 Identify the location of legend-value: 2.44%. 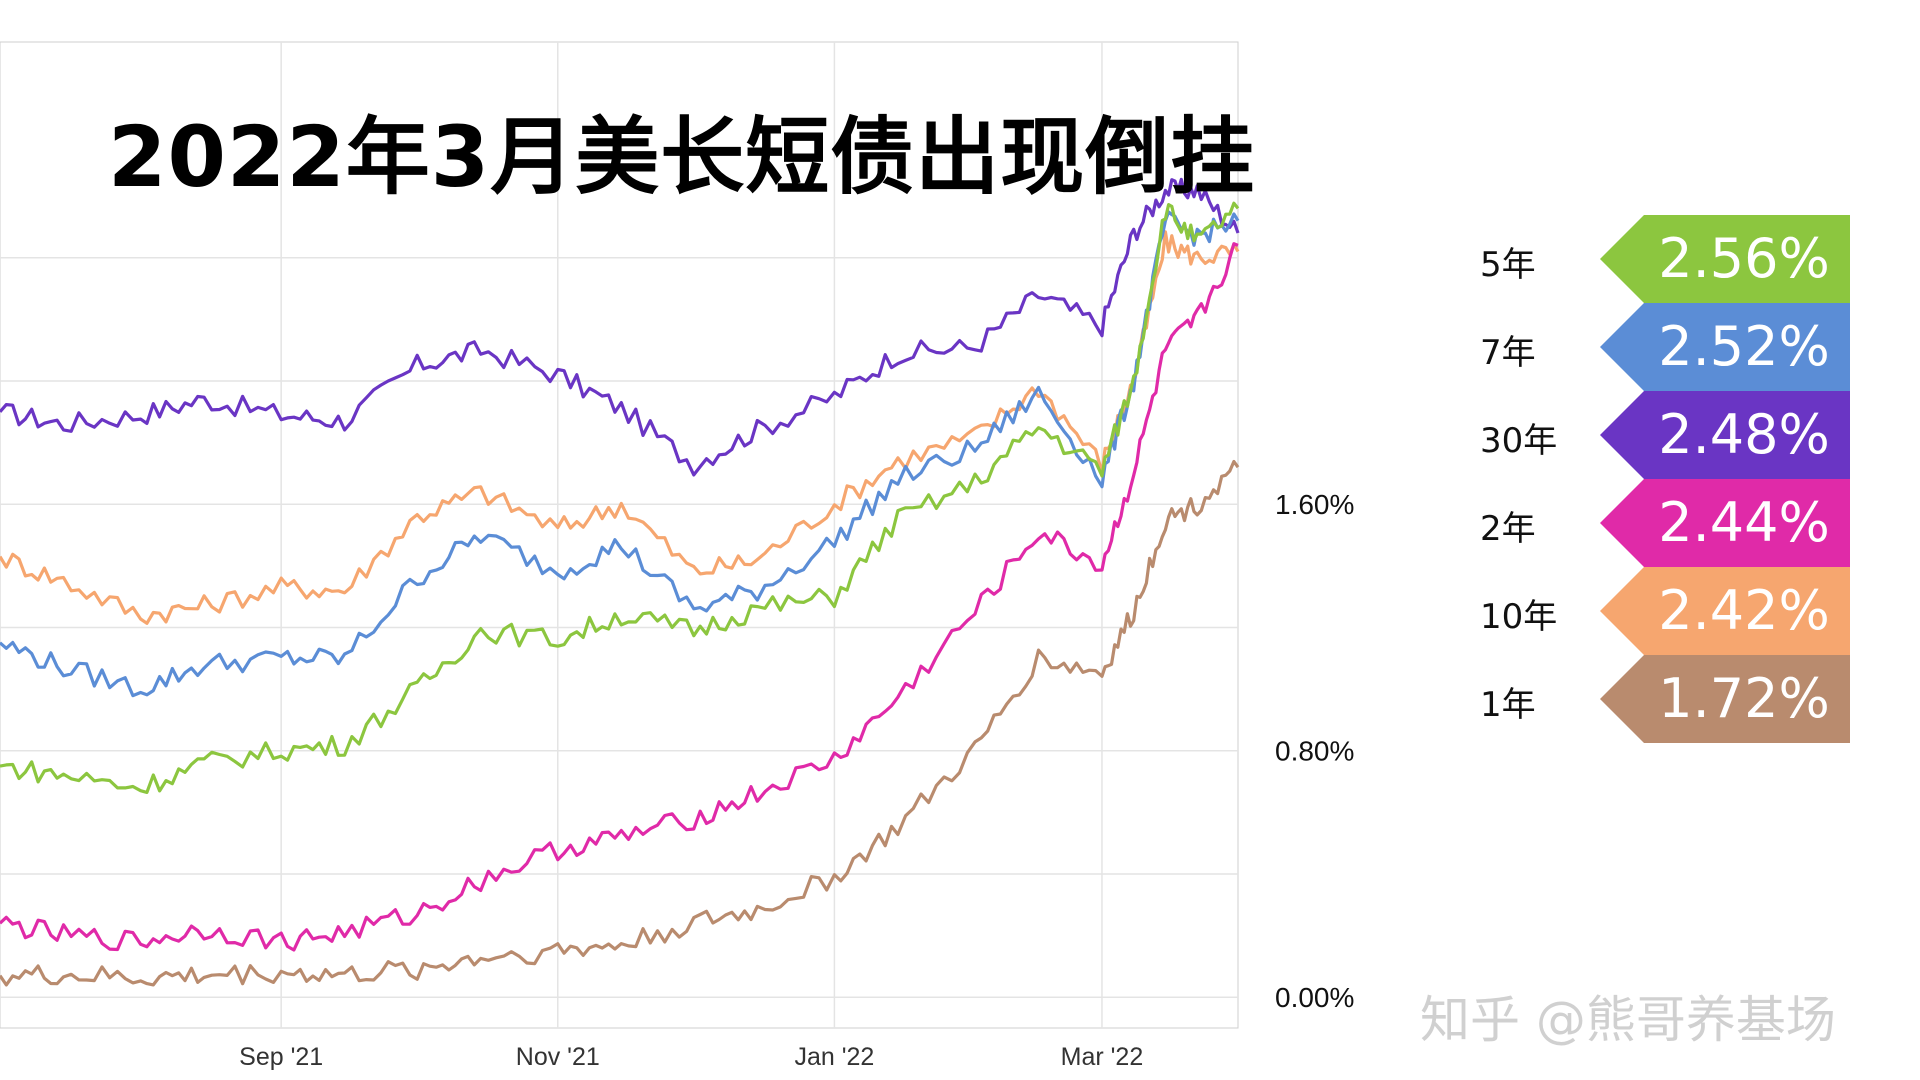
(1744, 522).